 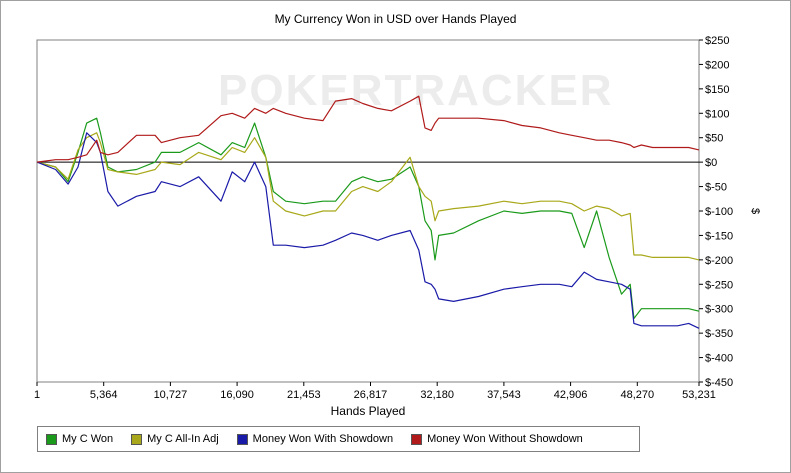 What do you see at coordinates (88, 439) in the screenshot?
I see `legend-label: My C Won` at bounding box center [88, 439].